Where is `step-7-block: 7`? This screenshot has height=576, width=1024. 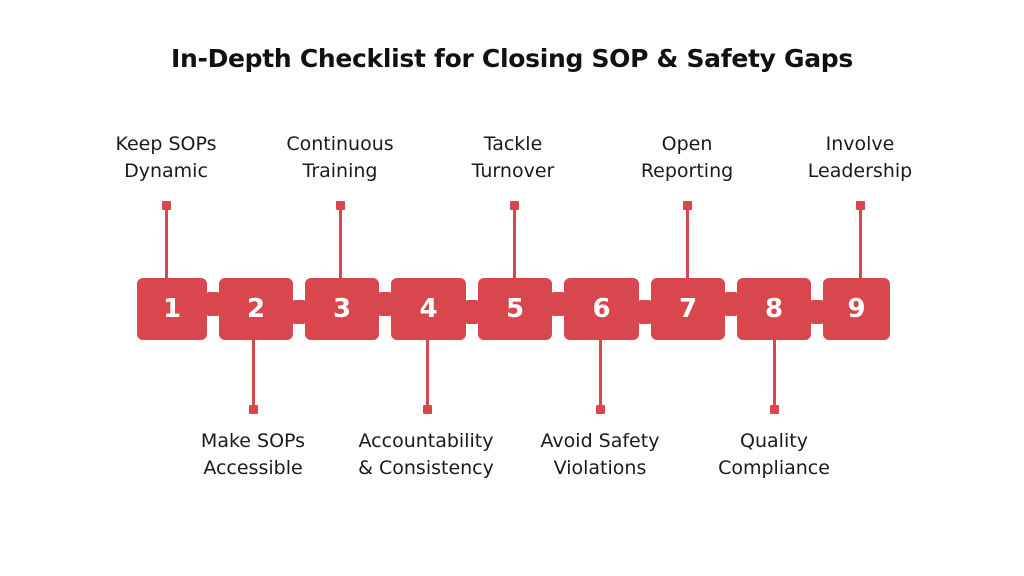
step-7-block: 7 is located at coordinates (688, 309).